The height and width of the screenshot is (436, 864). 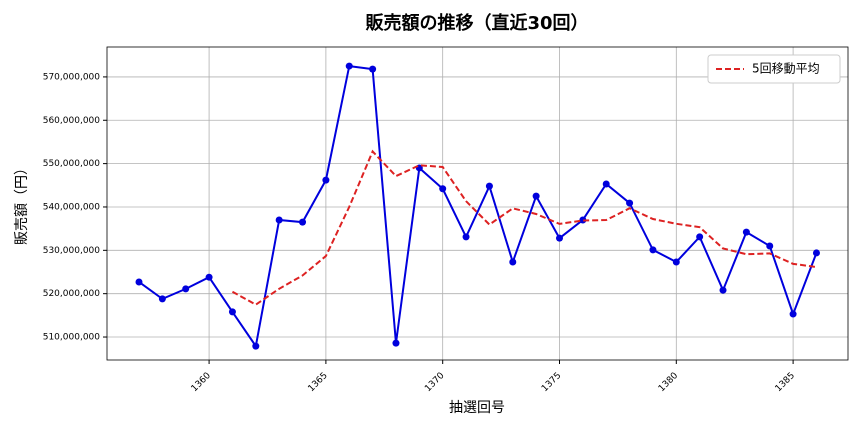 I want to click on legend-box, so click(x=774, y=69).